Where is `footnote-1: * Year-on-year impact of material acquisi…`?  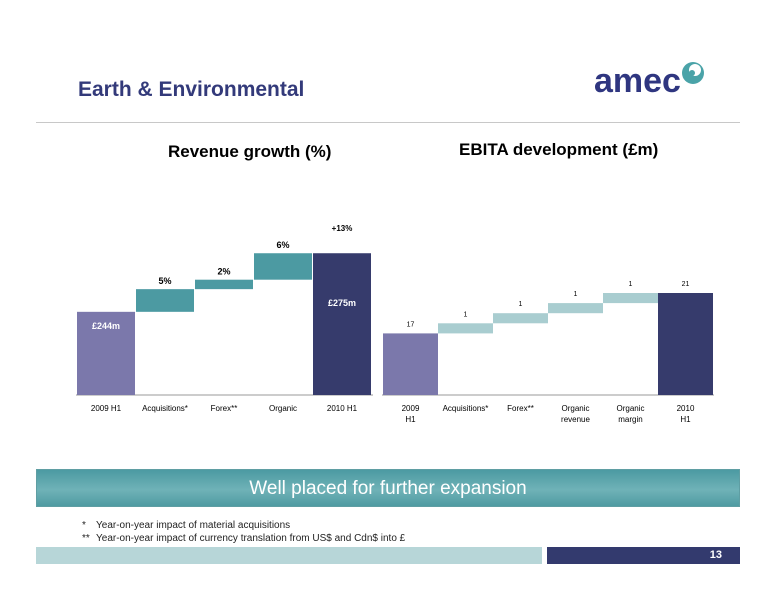
footnote-1: * Year-on-year impact of material acquisi… is located at coordinates (186, 525).